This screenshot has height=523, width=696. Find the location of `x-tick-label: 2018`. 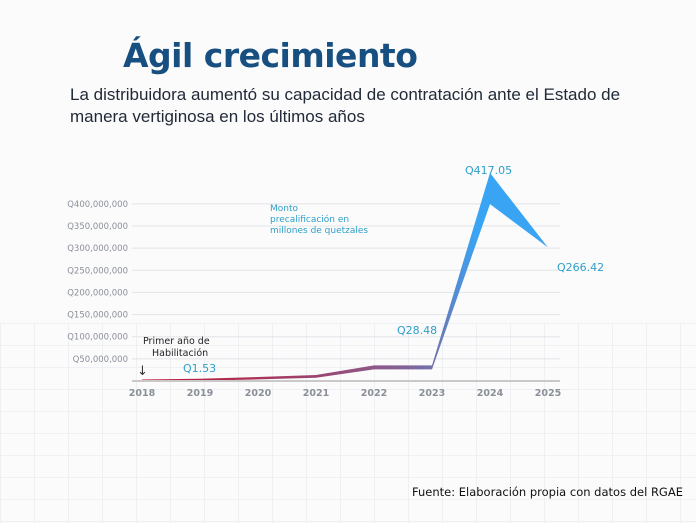

x-tick-label: 2018 is located at coordinates (142, 393).